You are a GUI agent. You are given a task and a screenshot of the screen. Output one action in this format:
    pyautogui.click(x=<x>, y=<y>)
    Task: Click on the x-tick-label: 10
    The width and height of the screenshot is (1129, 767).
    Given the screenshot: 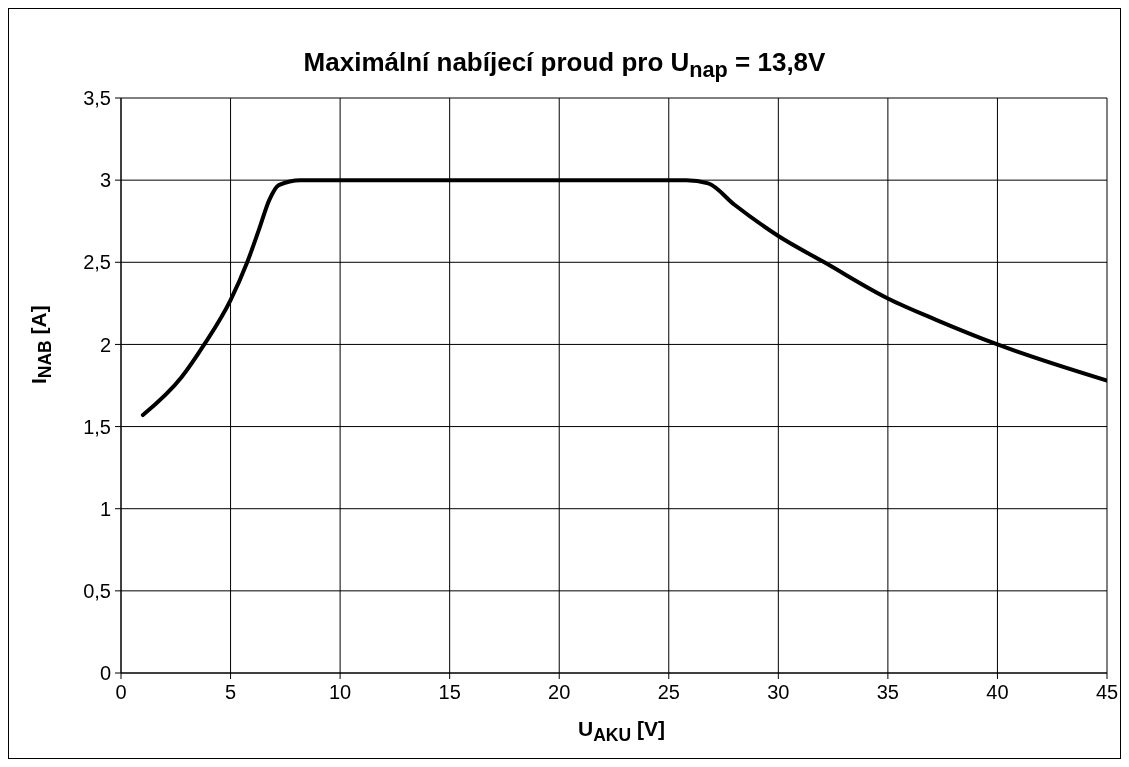 What is the action you would take?
    pyautogui.click(x=340, y=692)
    